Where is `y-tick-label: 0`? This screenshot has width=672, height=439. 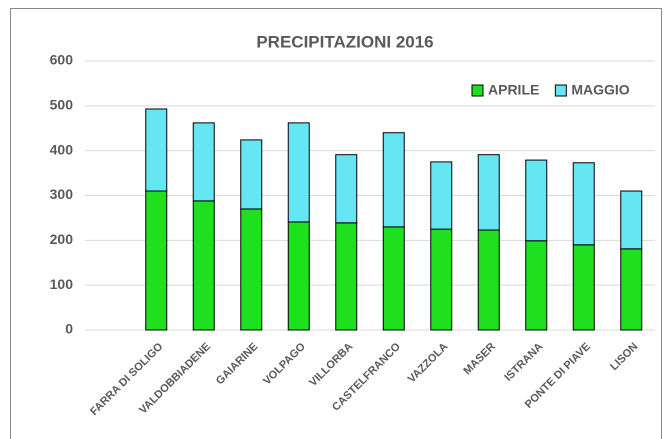
y-tick-label: 0 is located at coordinates (69, 329).